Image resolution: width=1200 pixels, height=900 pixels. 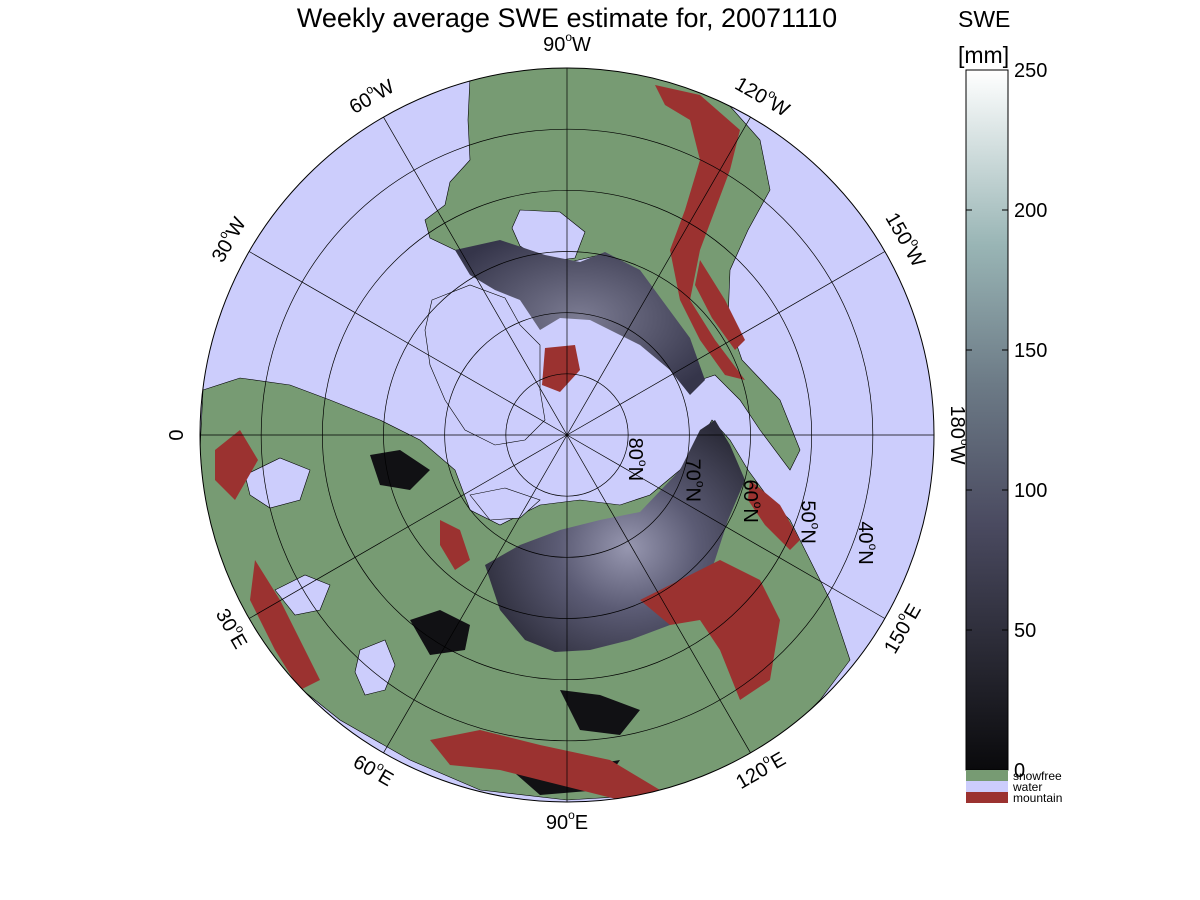 I want to click on mongolia-snow, so click(x=600, y=712).